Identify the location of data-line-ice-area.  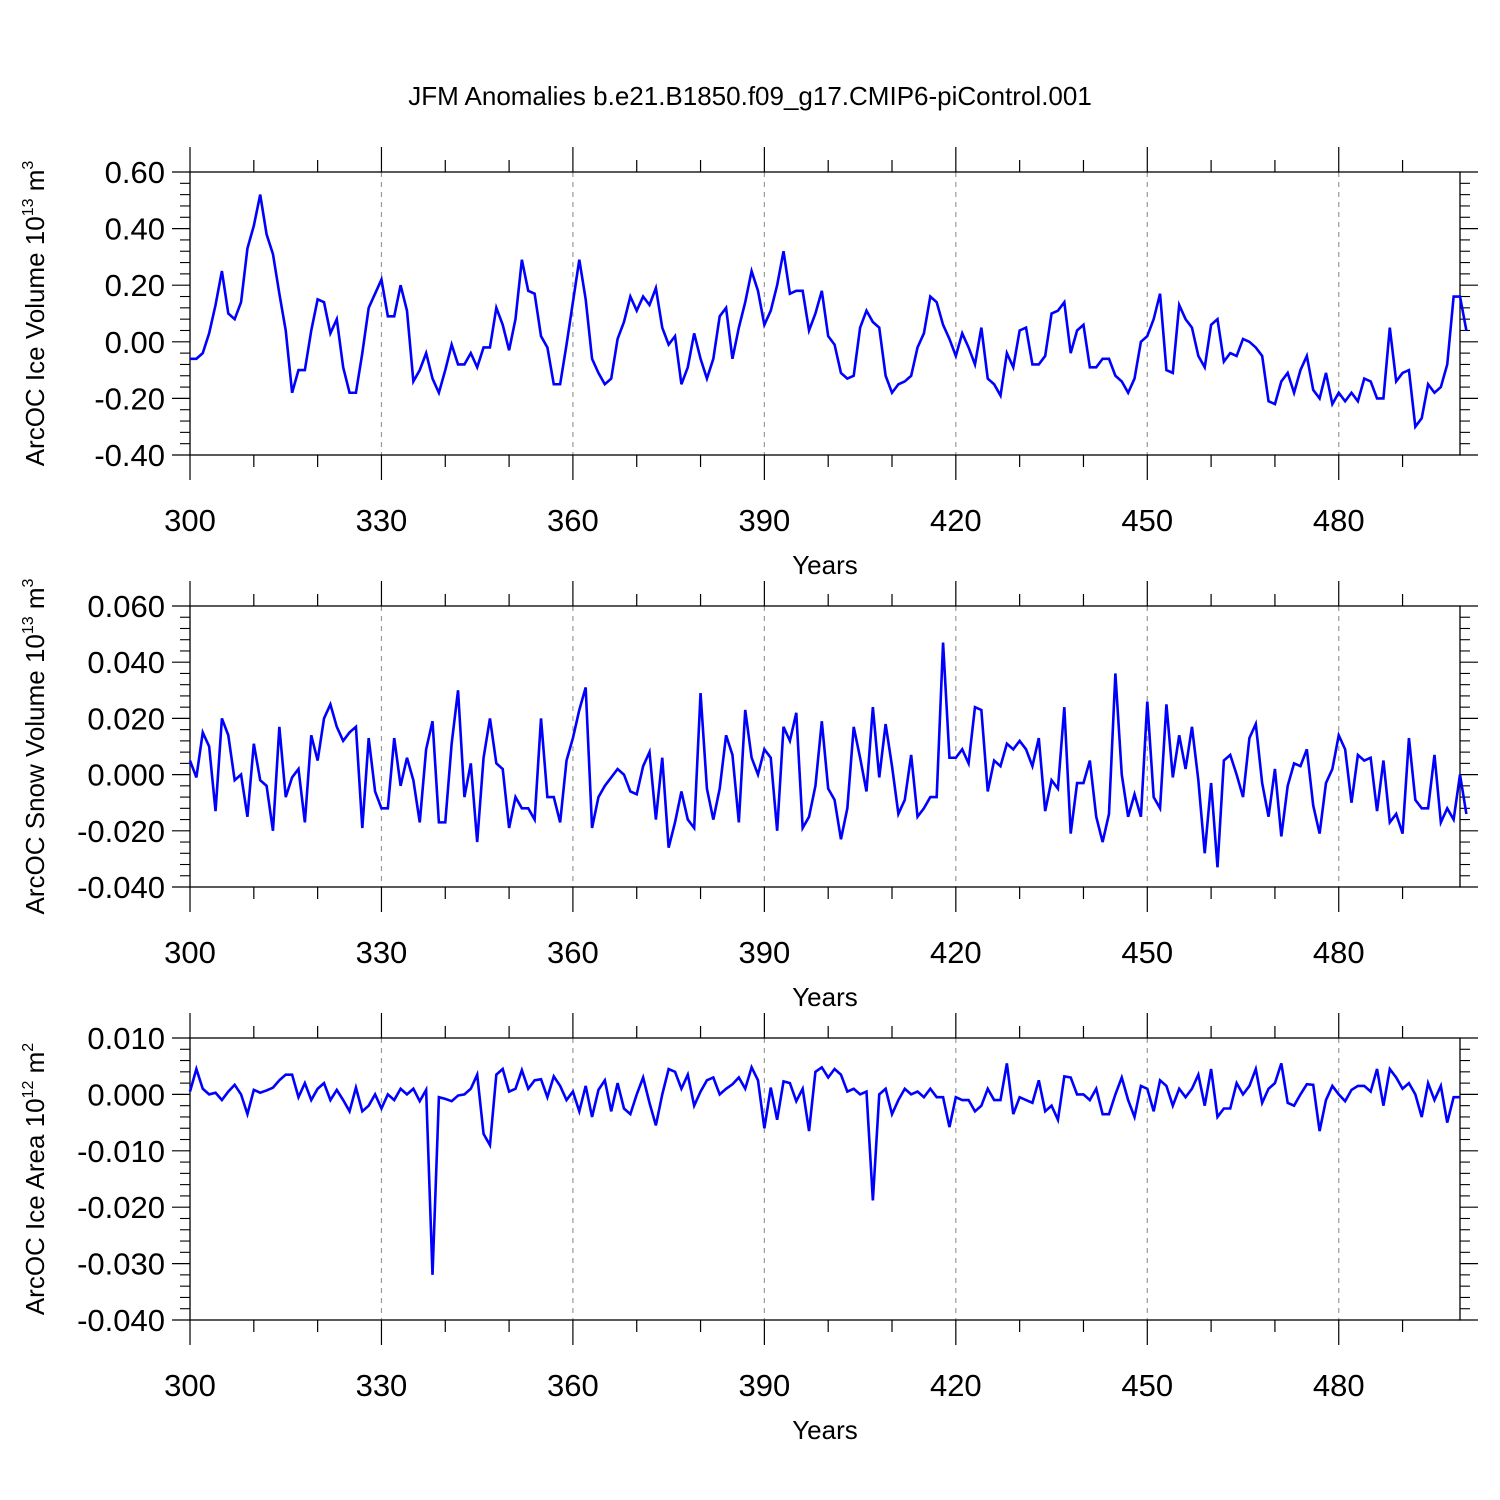
(824, 1168).